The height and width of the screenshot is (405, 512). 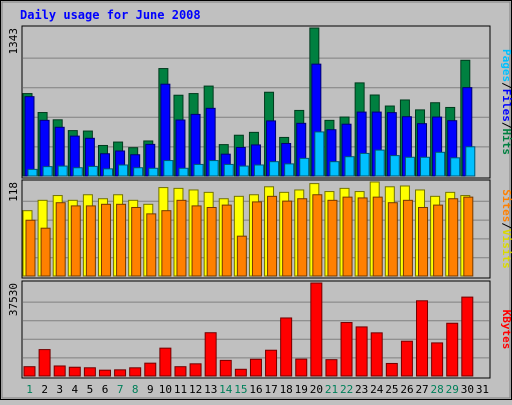 What do you see at coordinates (421, 389) in the screenshot?
I see `x-tick-label-day-27: 27` at bounding box center [421, 389].